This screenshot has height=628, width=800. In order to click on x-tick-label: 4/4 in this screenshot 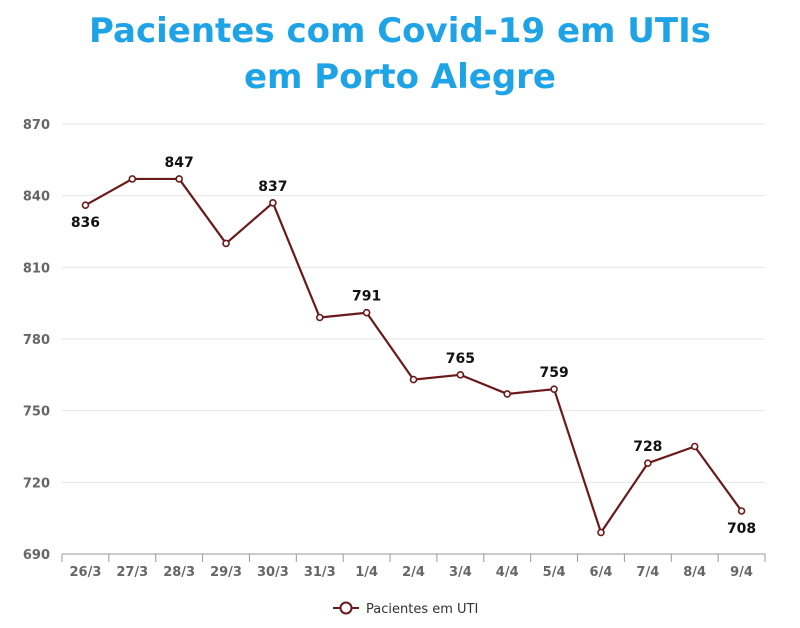, I will do `click(507, 572)`.